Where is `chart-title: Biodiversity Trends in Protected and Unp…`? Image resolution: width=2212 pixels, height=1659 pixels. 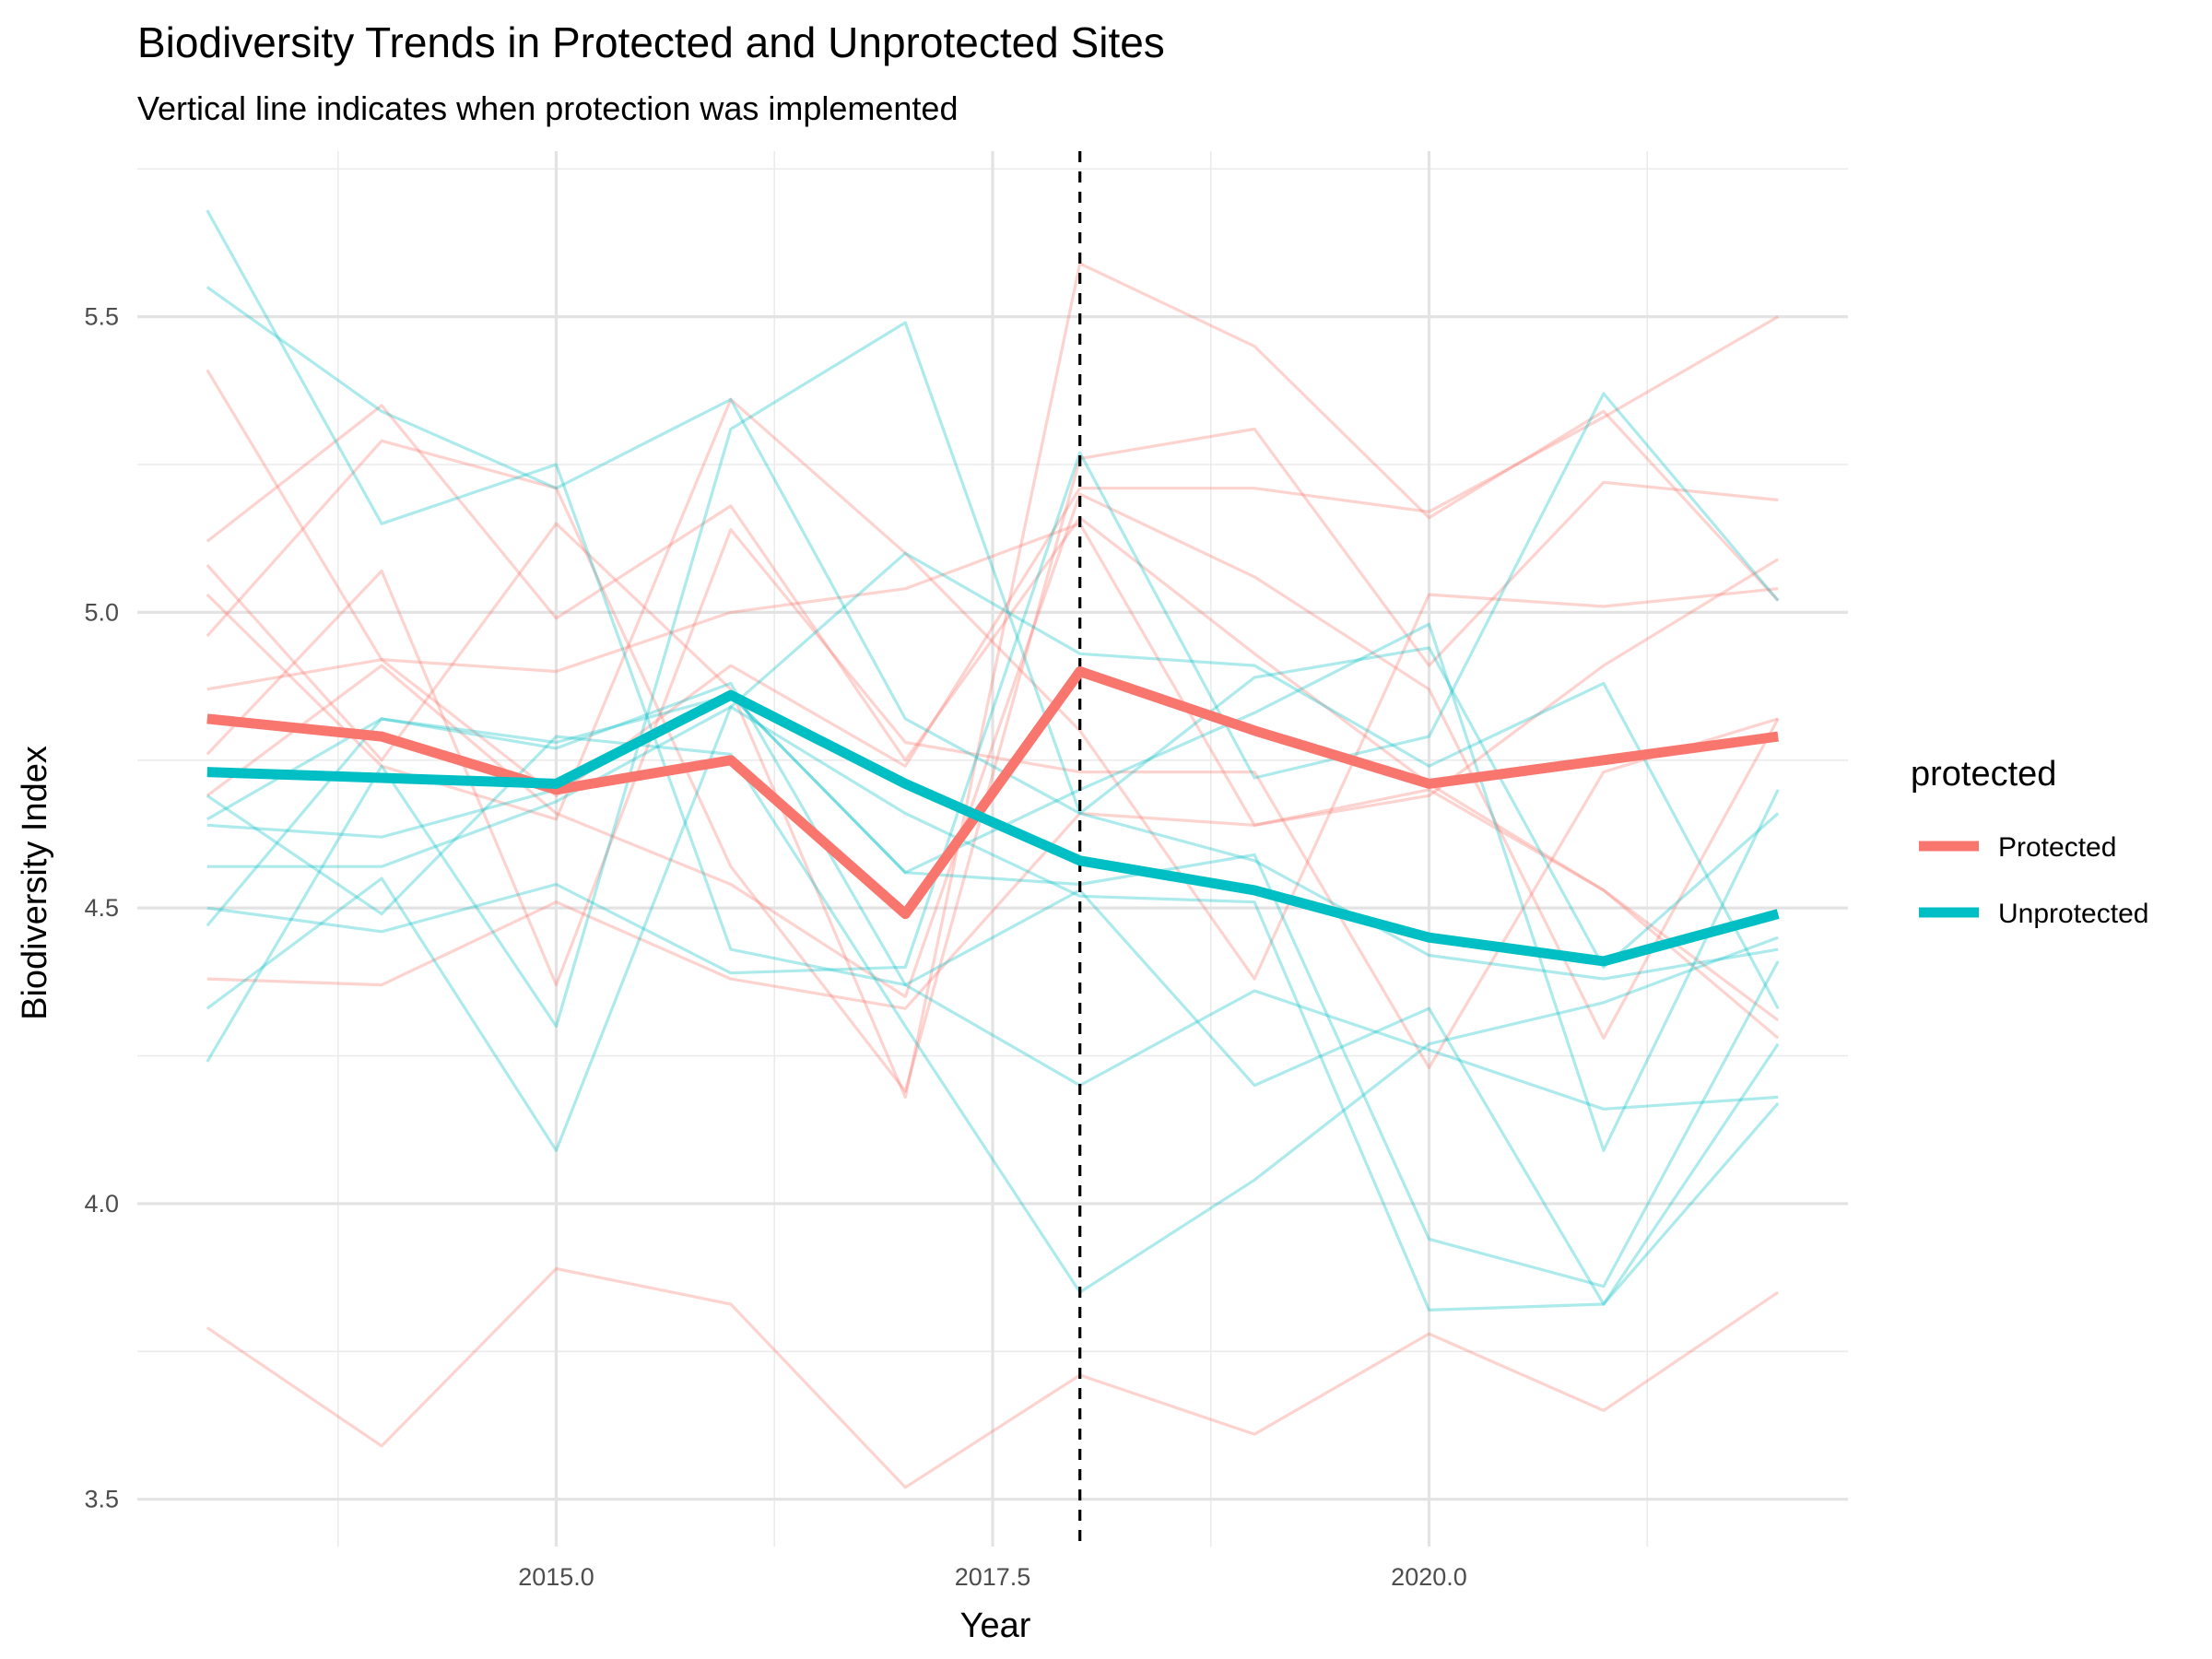
chart-title: Biodiversity Trends in Protected and Unp… is located at coordinates (651, 42).